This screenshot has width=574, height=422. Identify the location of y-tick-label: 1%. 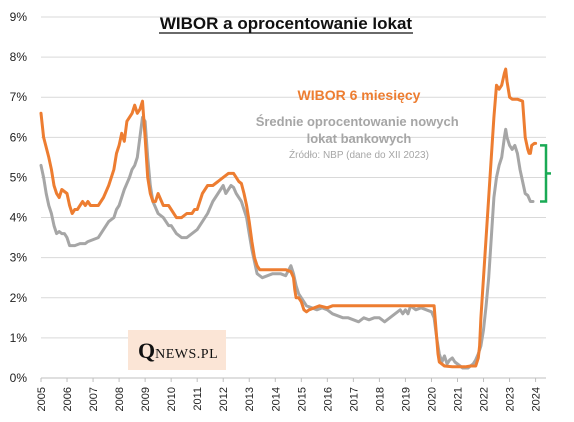
(19, 338).